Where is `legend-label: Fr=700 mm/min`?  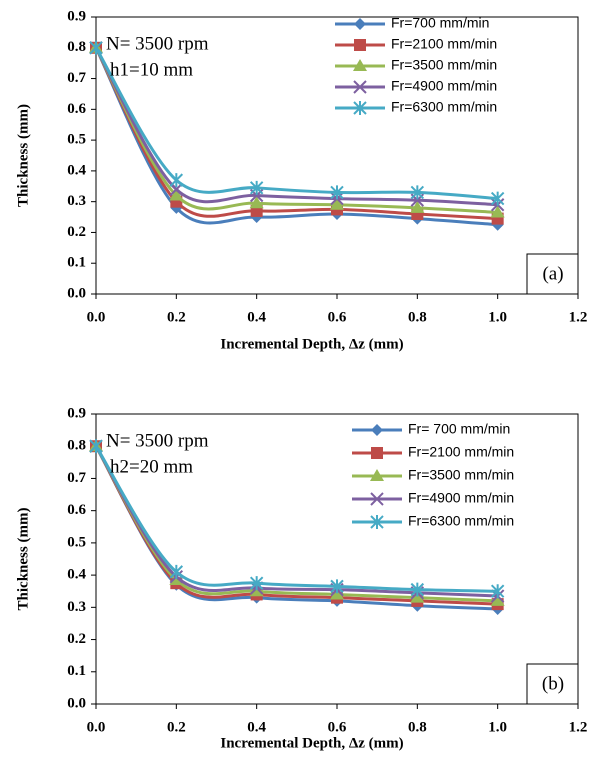
legend-label: Fr=700 mm/min is located at coordinates (440, 23).